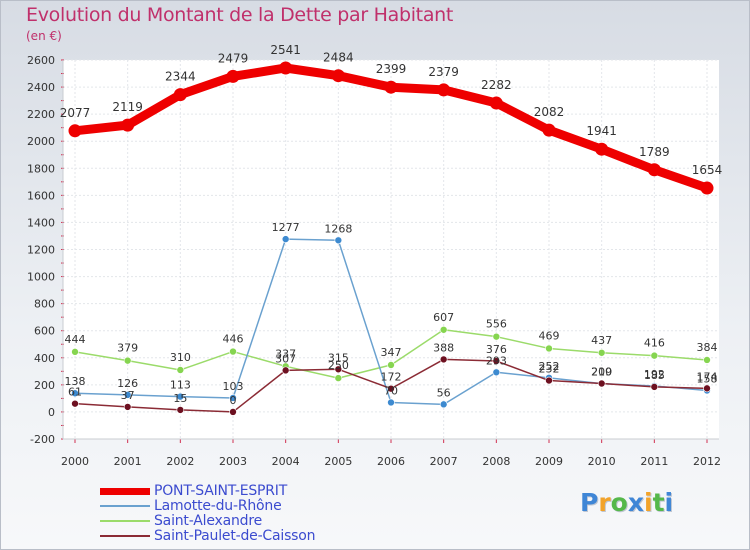 Image resolution: width=750 pixels, height=550 pixels. Describe the element at coordinates (654, 375) in the screenshot. I see `data-label: 185` at that location.